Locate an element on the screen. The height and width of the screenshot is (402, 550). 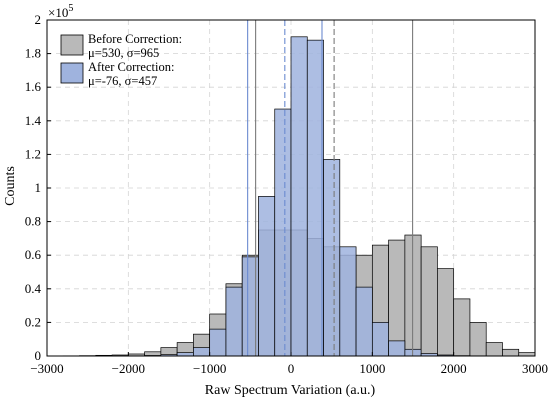
x-tick-label: 0 is located at coordinates (291, 368).